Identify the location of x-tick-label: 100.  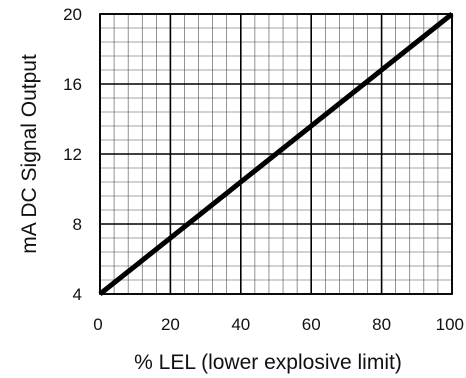
(450, 324).